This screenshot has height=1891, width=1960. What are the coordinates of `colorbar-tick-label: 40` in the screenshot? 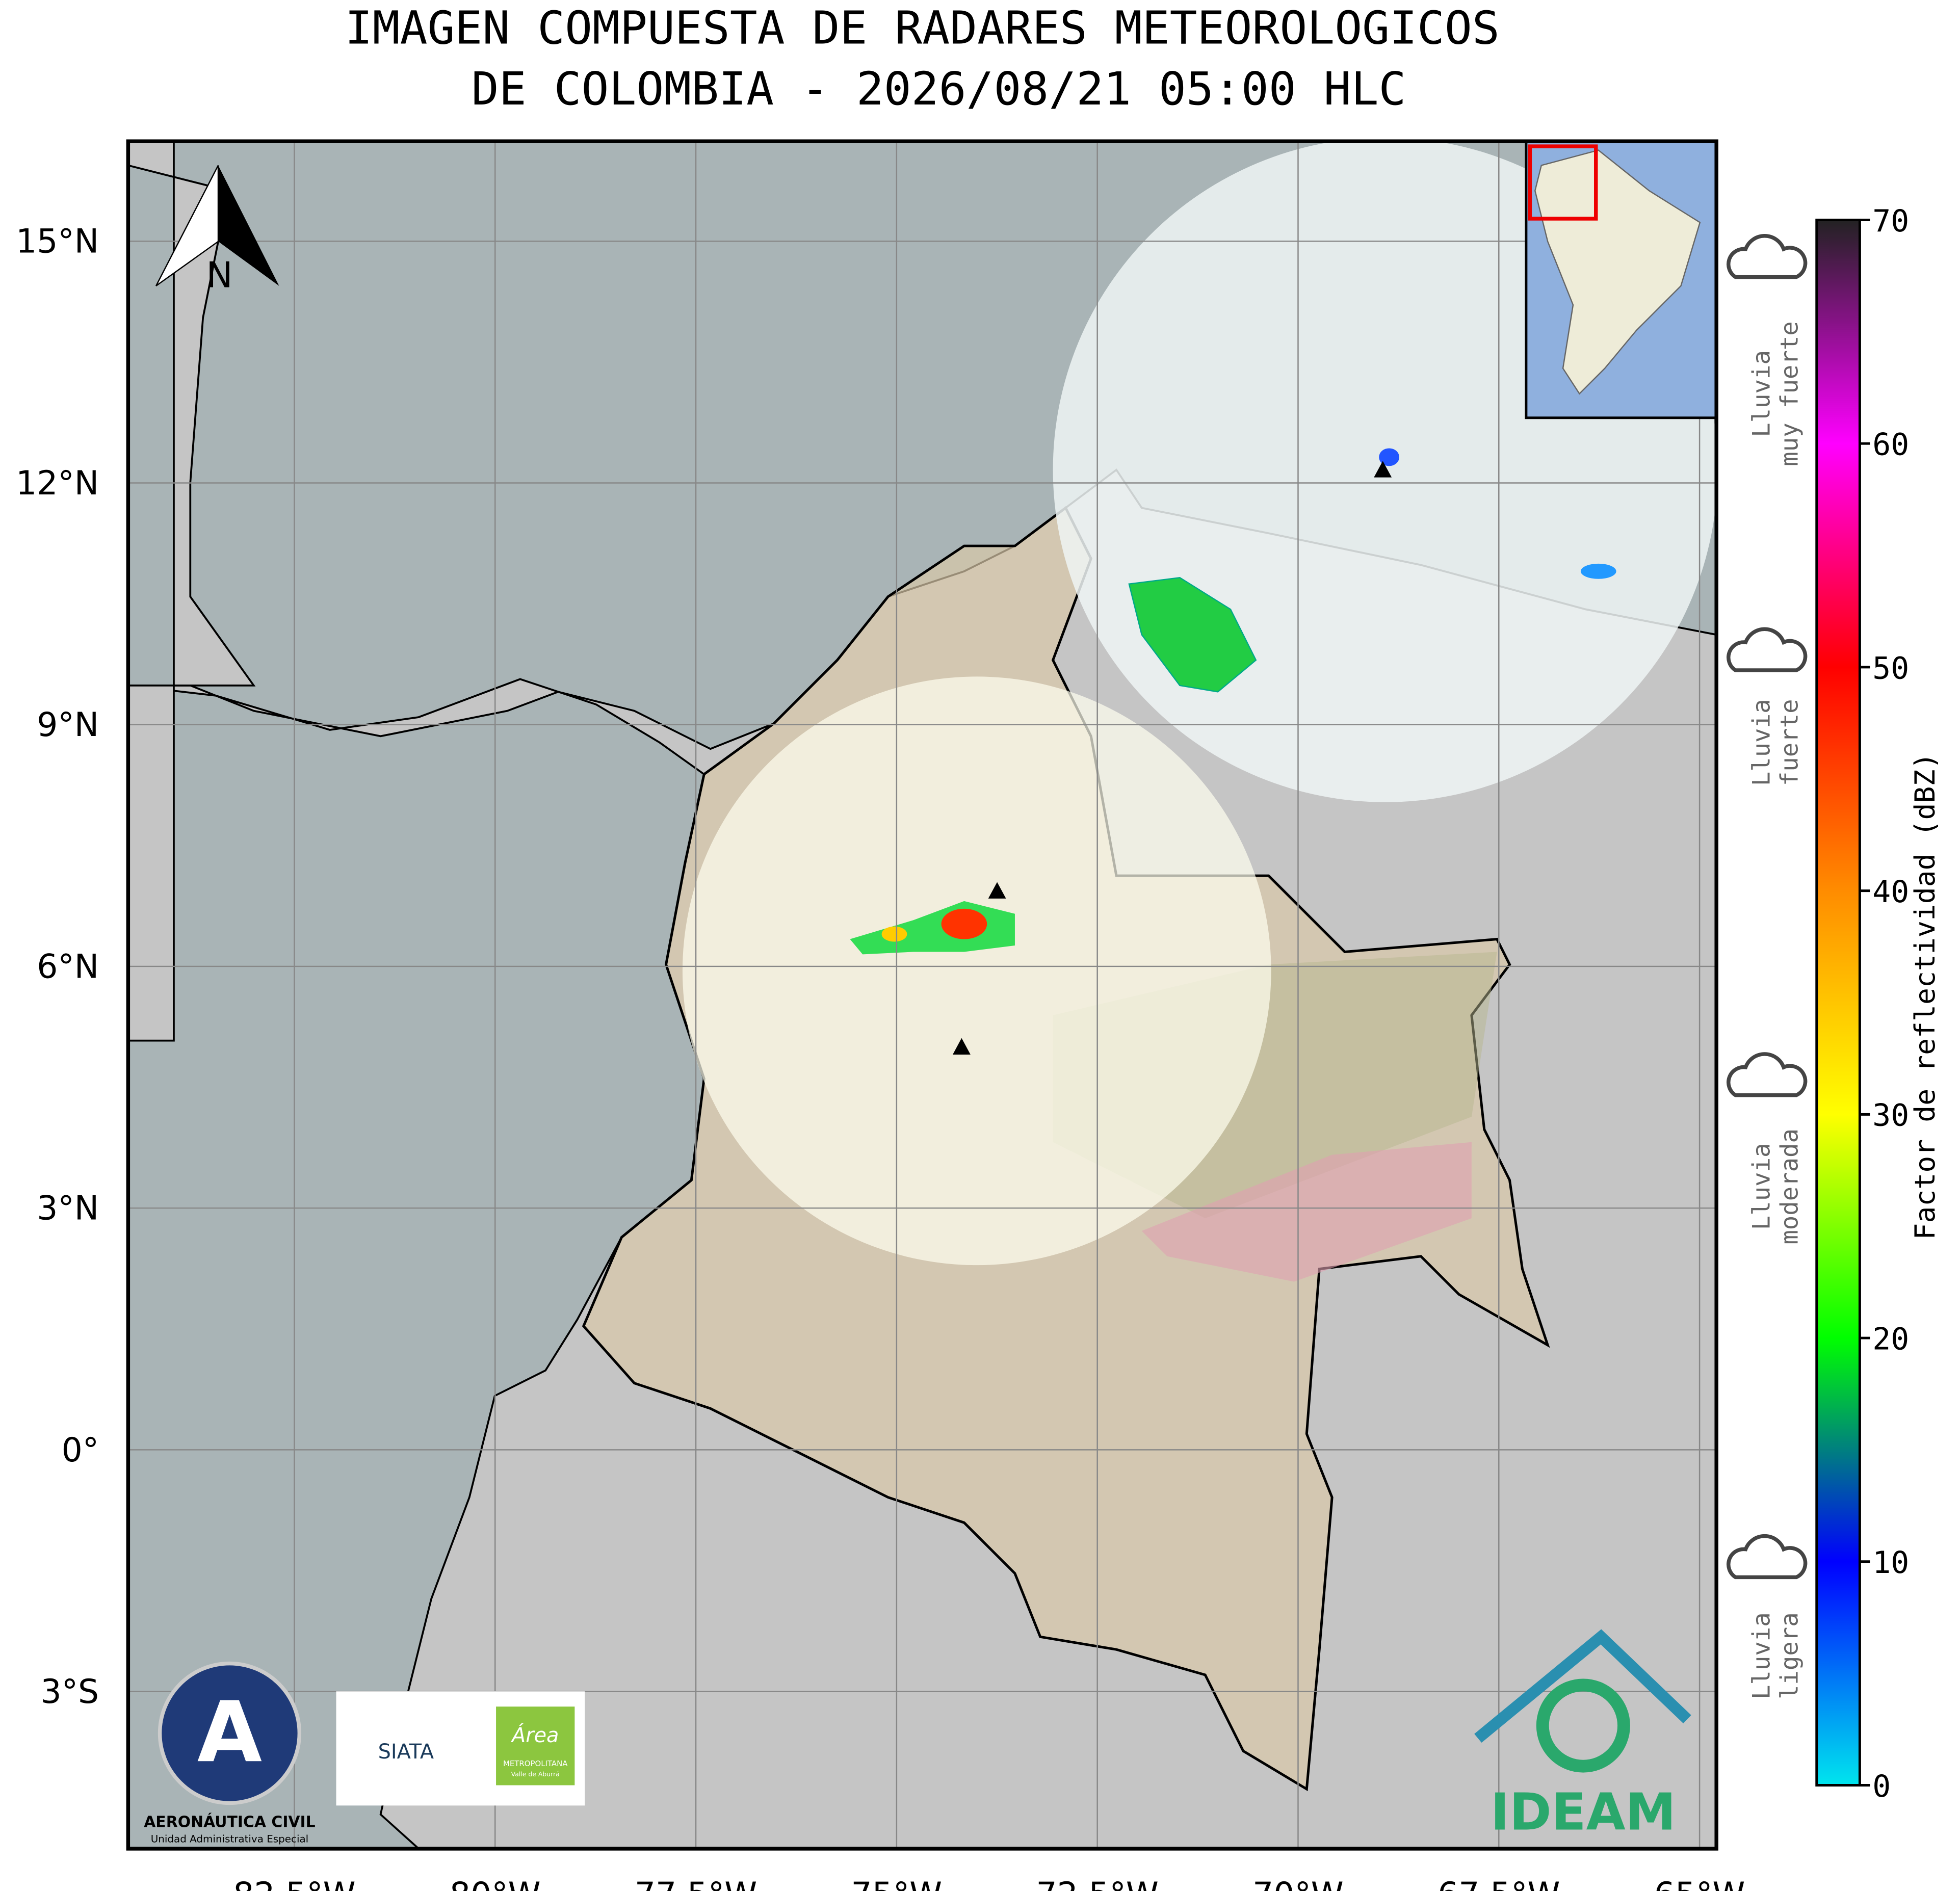 It's located at (1890, 892).